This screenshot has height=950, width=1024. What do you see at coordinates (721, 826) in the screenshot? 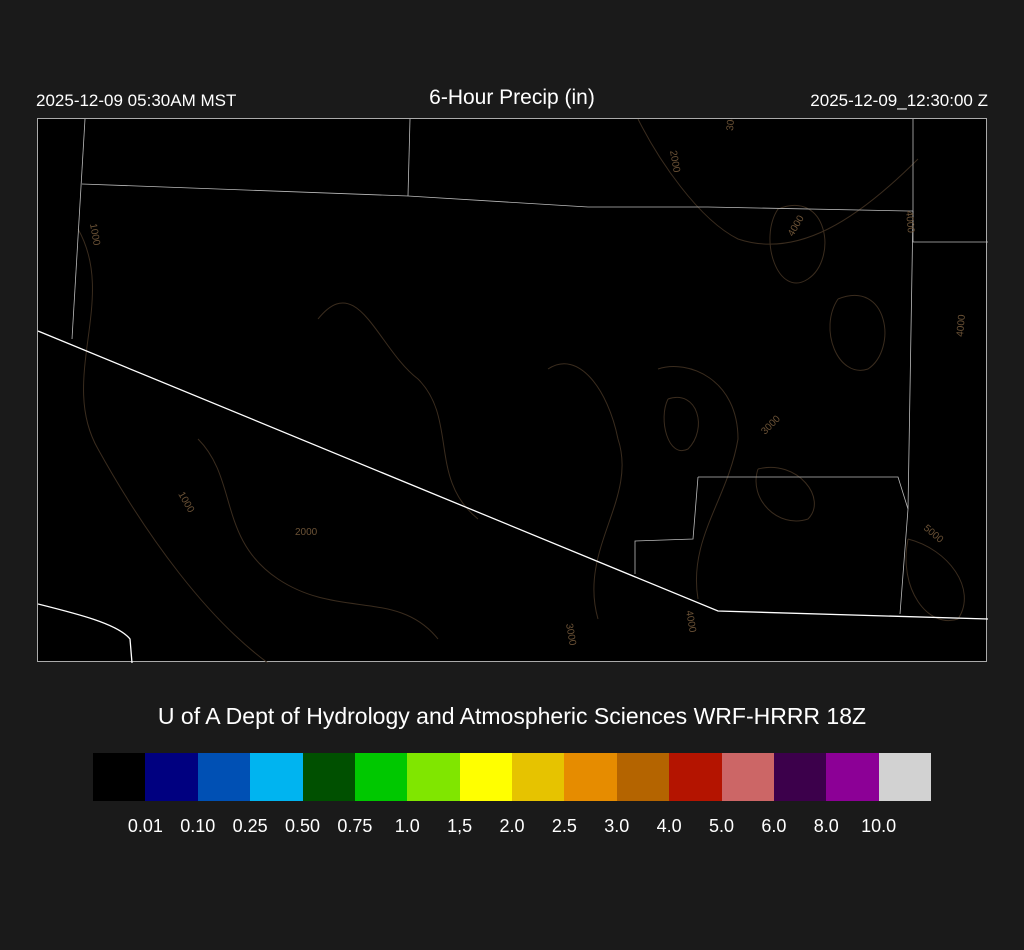
I see `colorbar-label: 5.0` at bounding box center [721, 826].